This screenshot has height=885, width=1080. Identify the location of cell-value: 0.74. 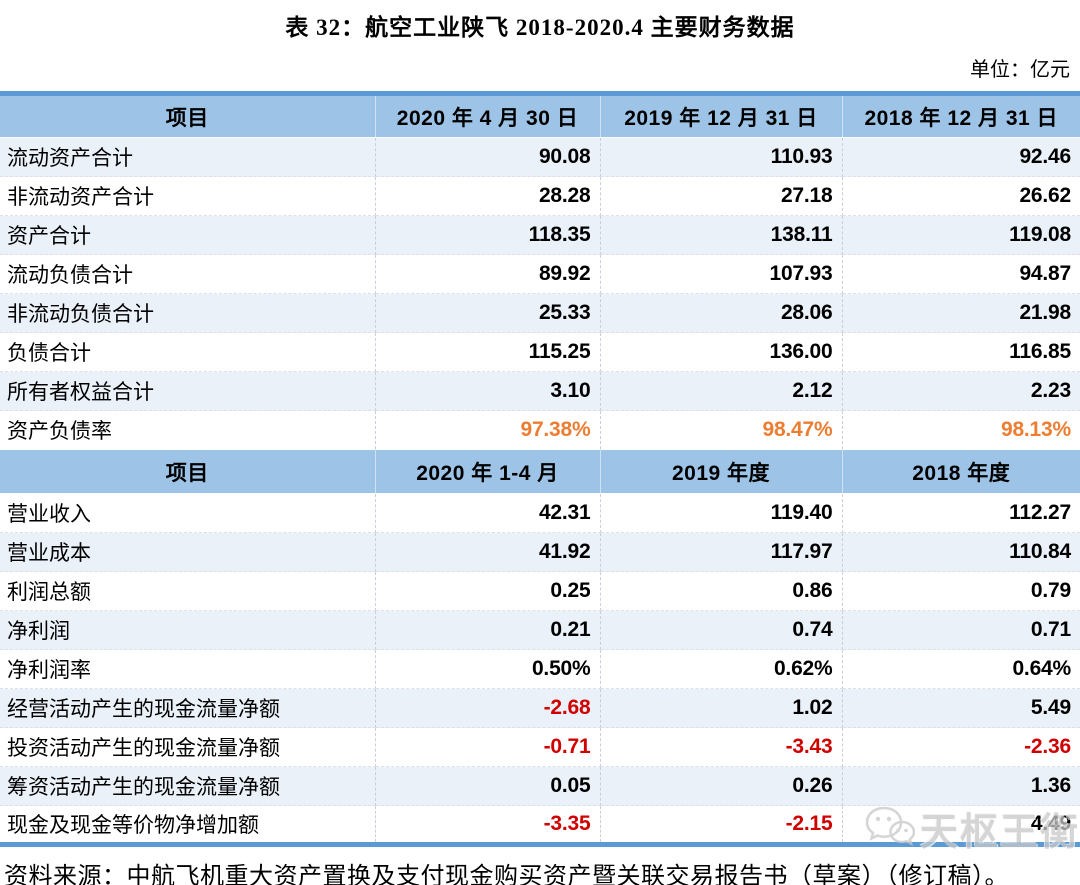
(721, 630).